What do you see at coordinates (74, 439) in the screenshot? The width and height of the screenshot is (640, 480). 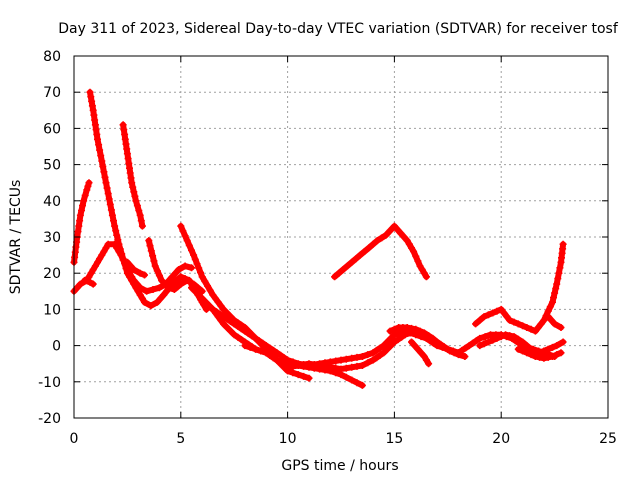 I see `x-tick-label: 0` at bounding box center [74, 439].